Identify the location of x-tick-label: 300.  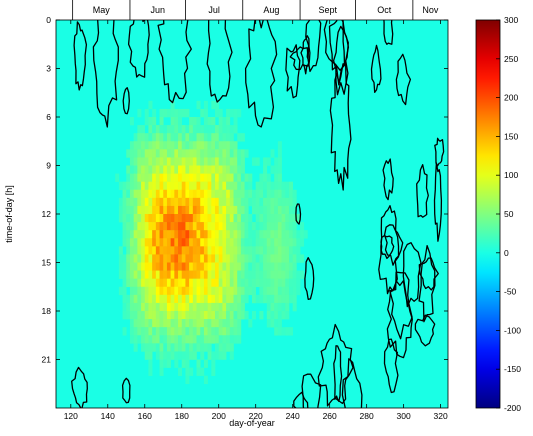
(404, 416).